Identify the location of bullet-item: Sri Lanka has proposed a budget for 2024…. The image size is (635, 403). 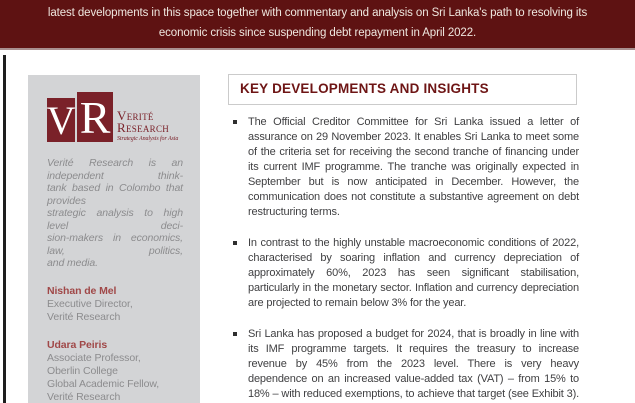
(404, 365).